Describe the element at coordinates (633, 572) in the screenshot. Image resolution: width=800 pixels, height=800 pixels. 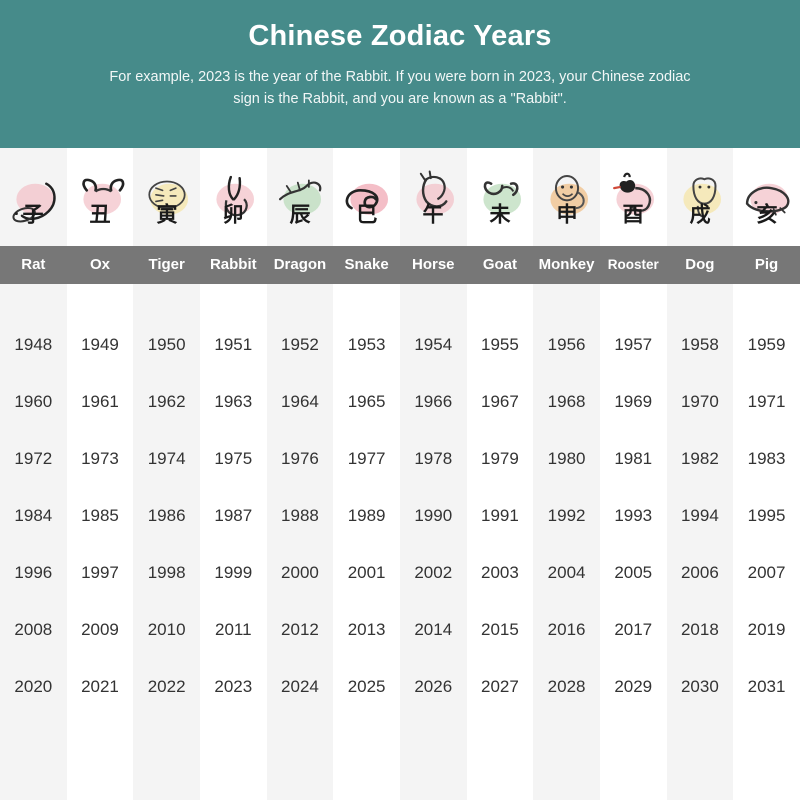
I see `year-cell: 2005` at that location.